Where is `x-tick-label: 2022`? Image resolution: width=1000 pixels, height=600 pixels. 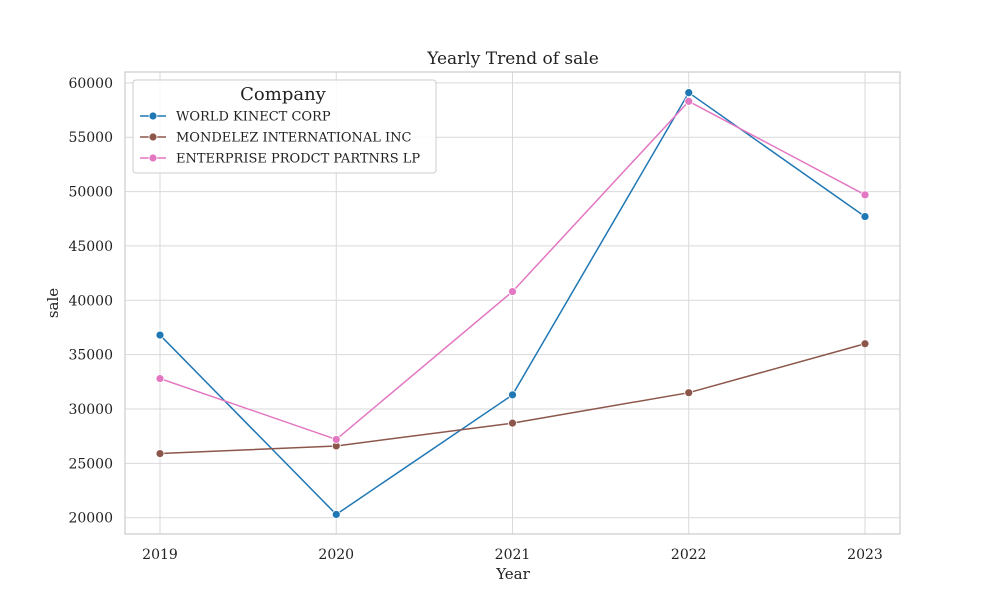
x-tick-label: 2022 is located at coordinates (689, 555).